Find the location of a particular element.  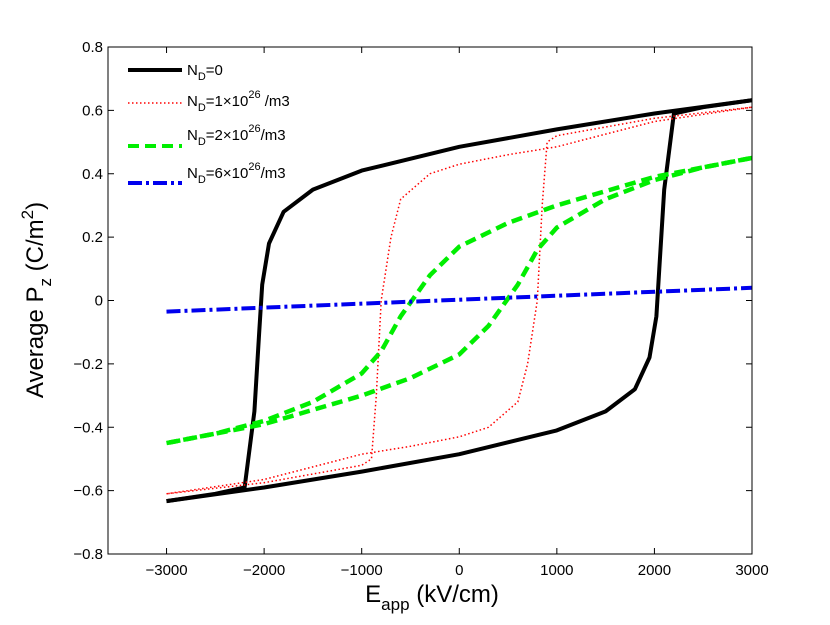

x-tick-label: −1000 is located at coordinates (362, 570).